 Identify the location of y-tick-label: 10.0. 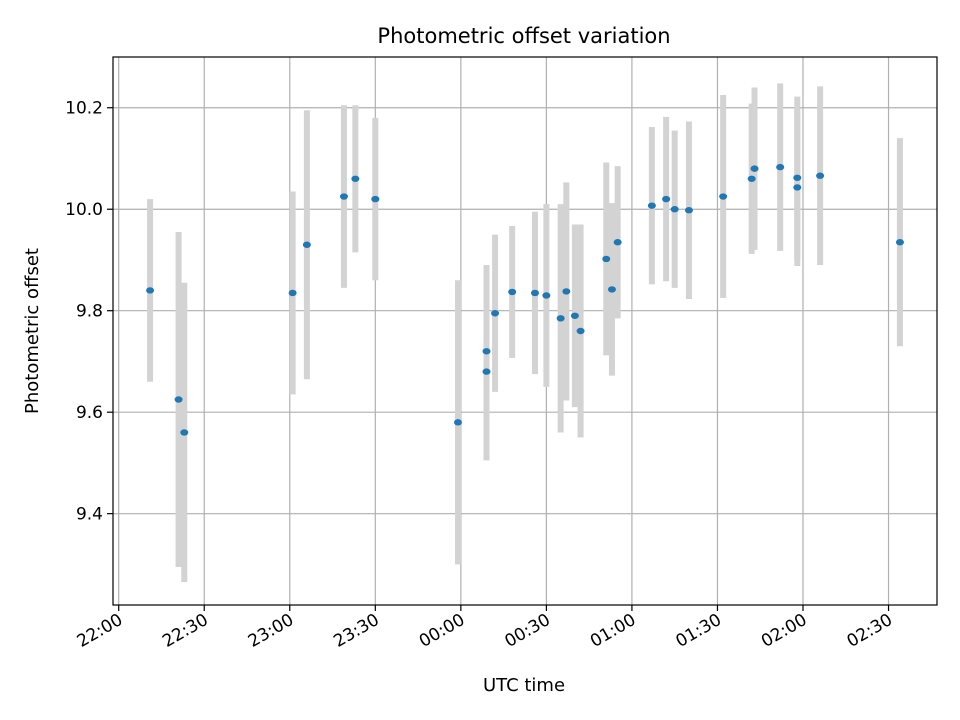
(84, 210).